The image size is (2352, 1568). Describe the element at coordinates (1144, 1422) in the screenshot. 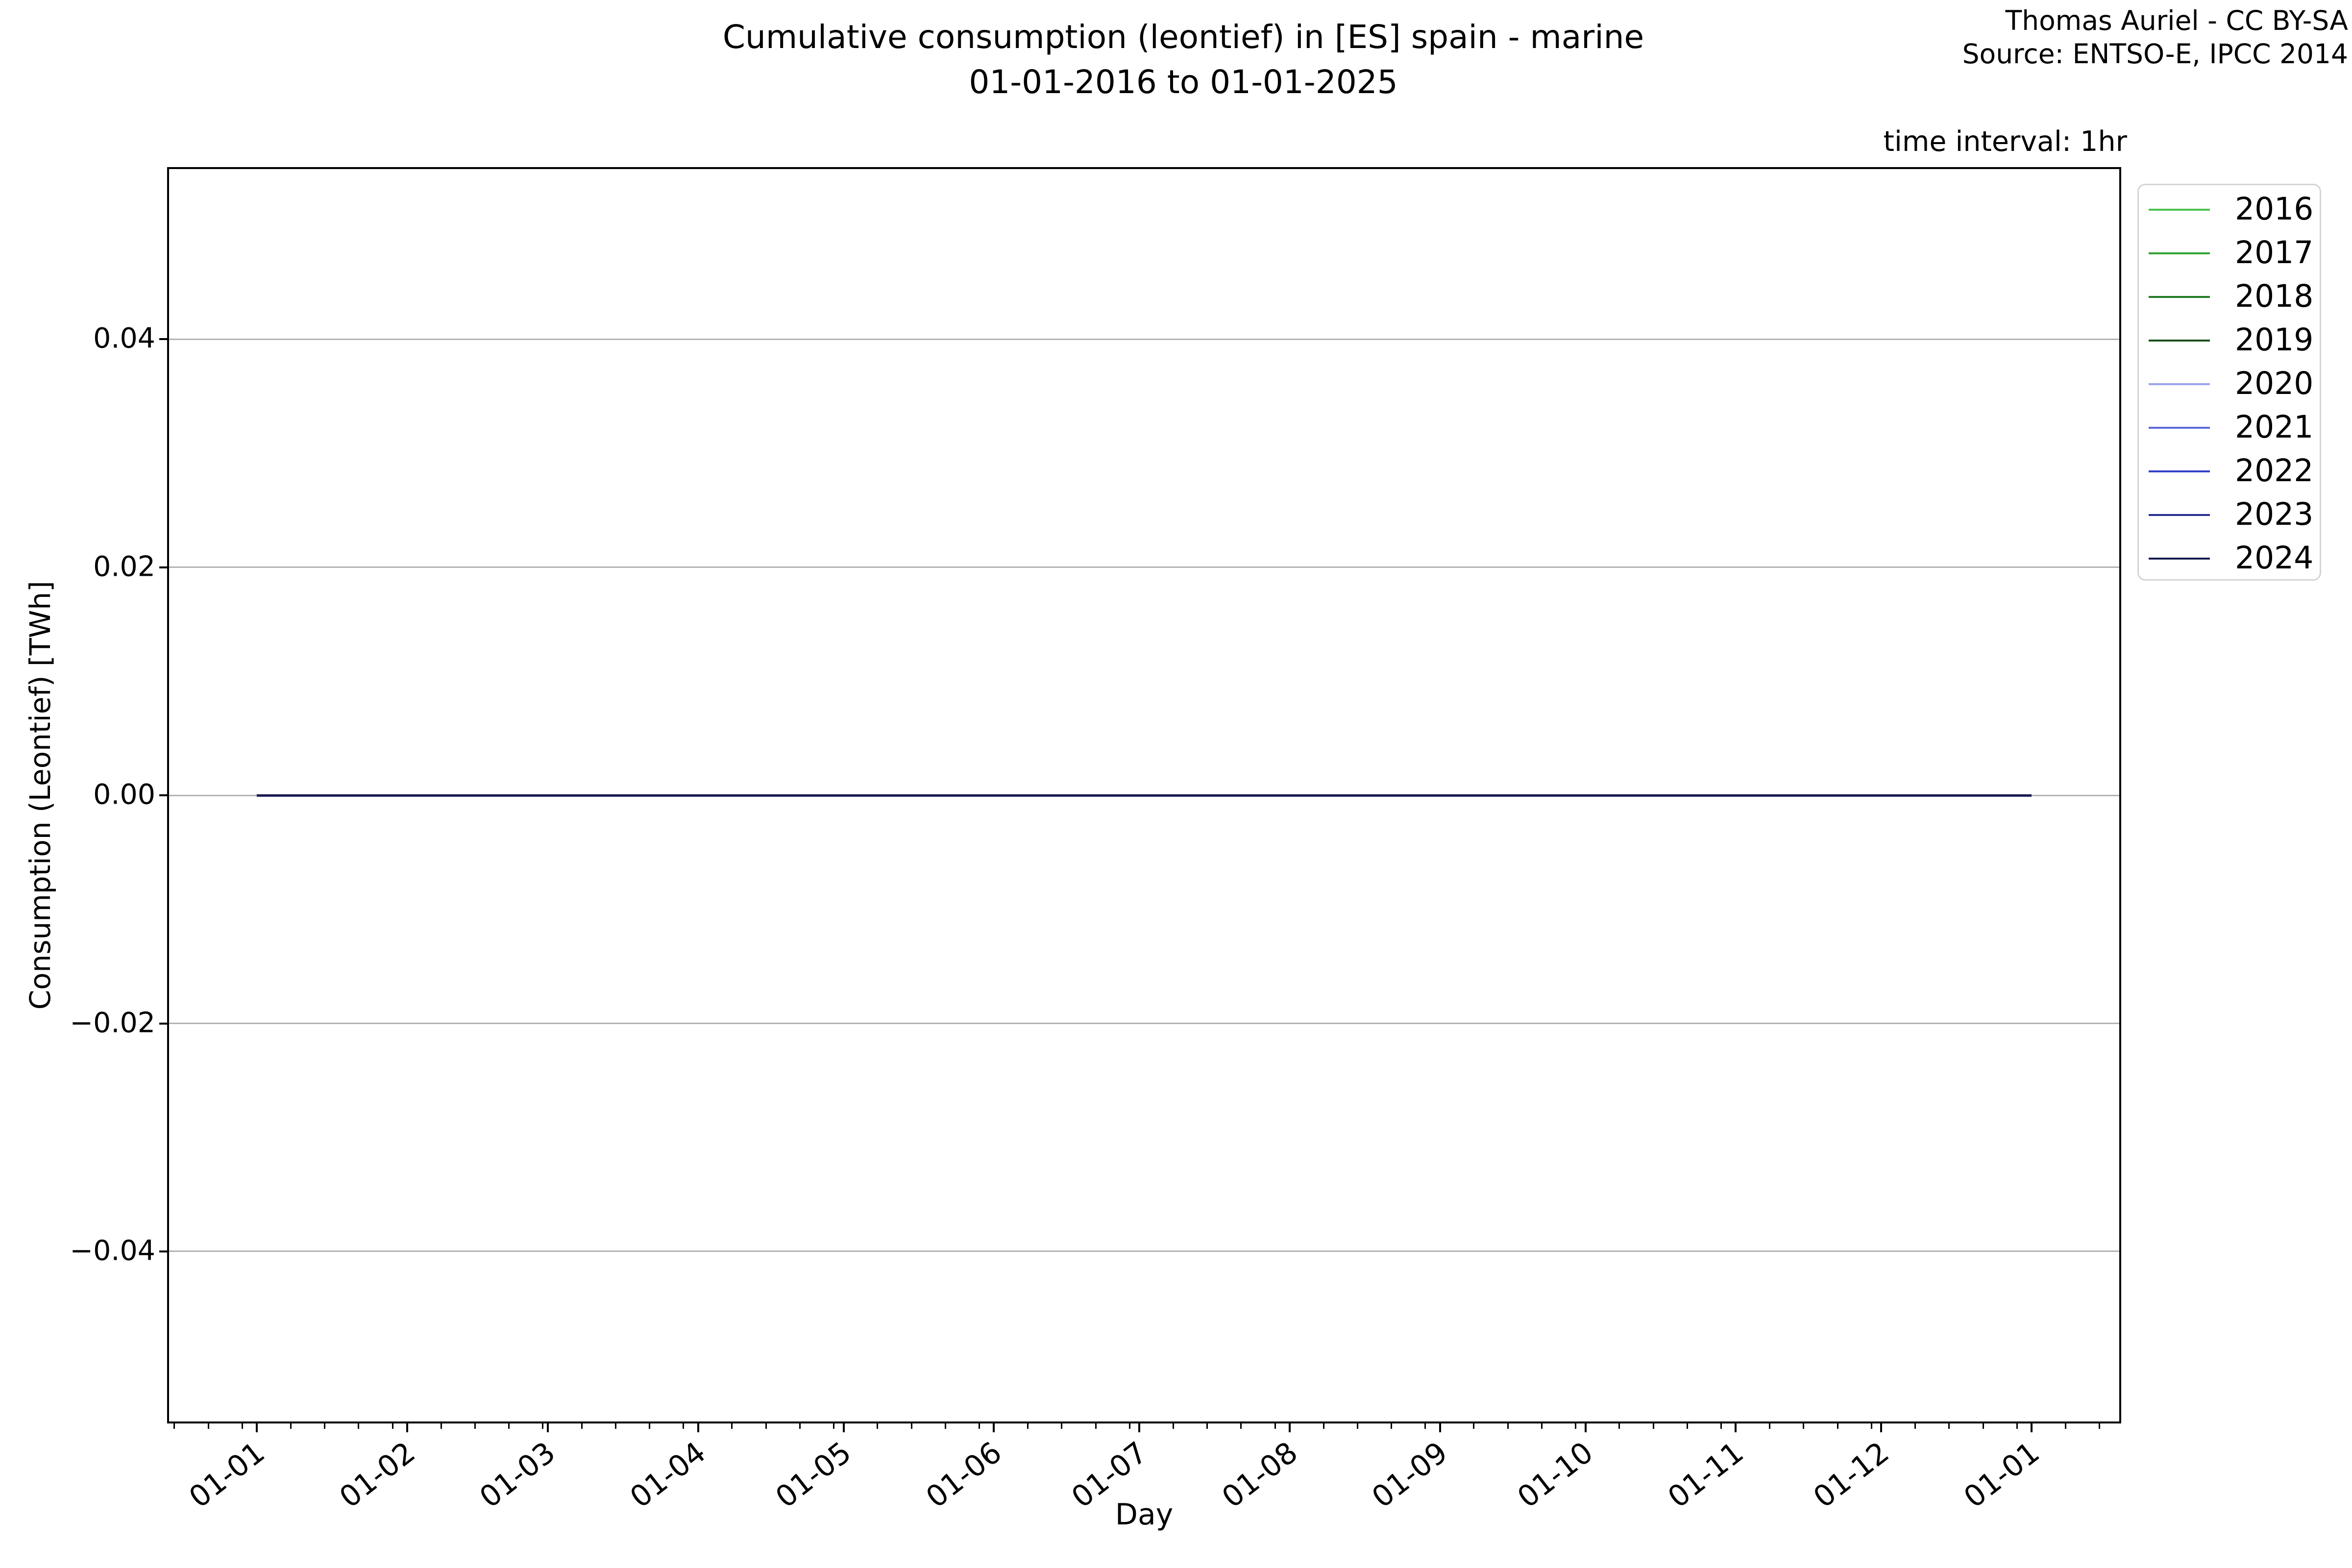

I see `plot-spine-bottom` at that location.